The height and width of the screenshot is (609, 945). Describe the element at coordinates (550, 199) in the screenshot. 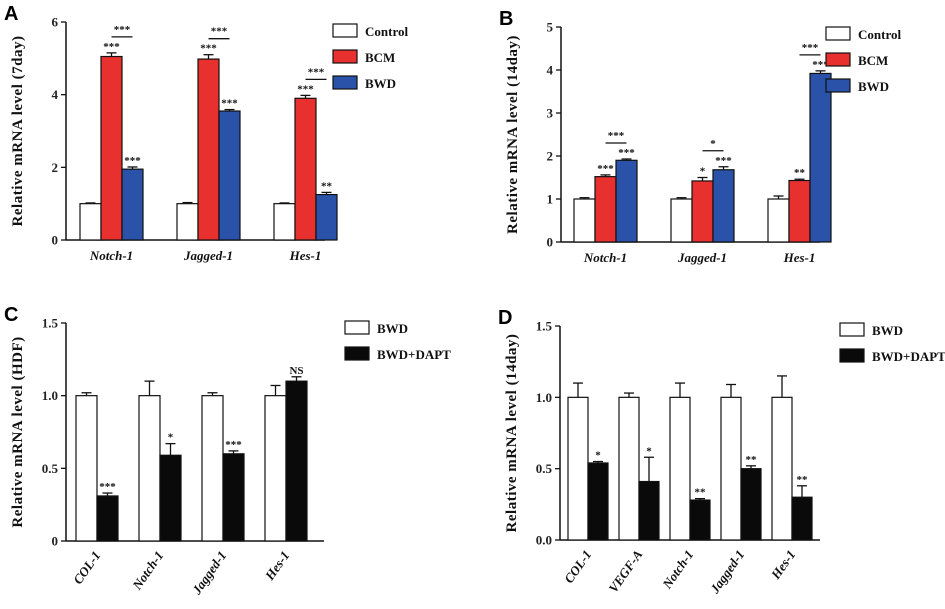

I see `y-tick-label: 1` at that location.